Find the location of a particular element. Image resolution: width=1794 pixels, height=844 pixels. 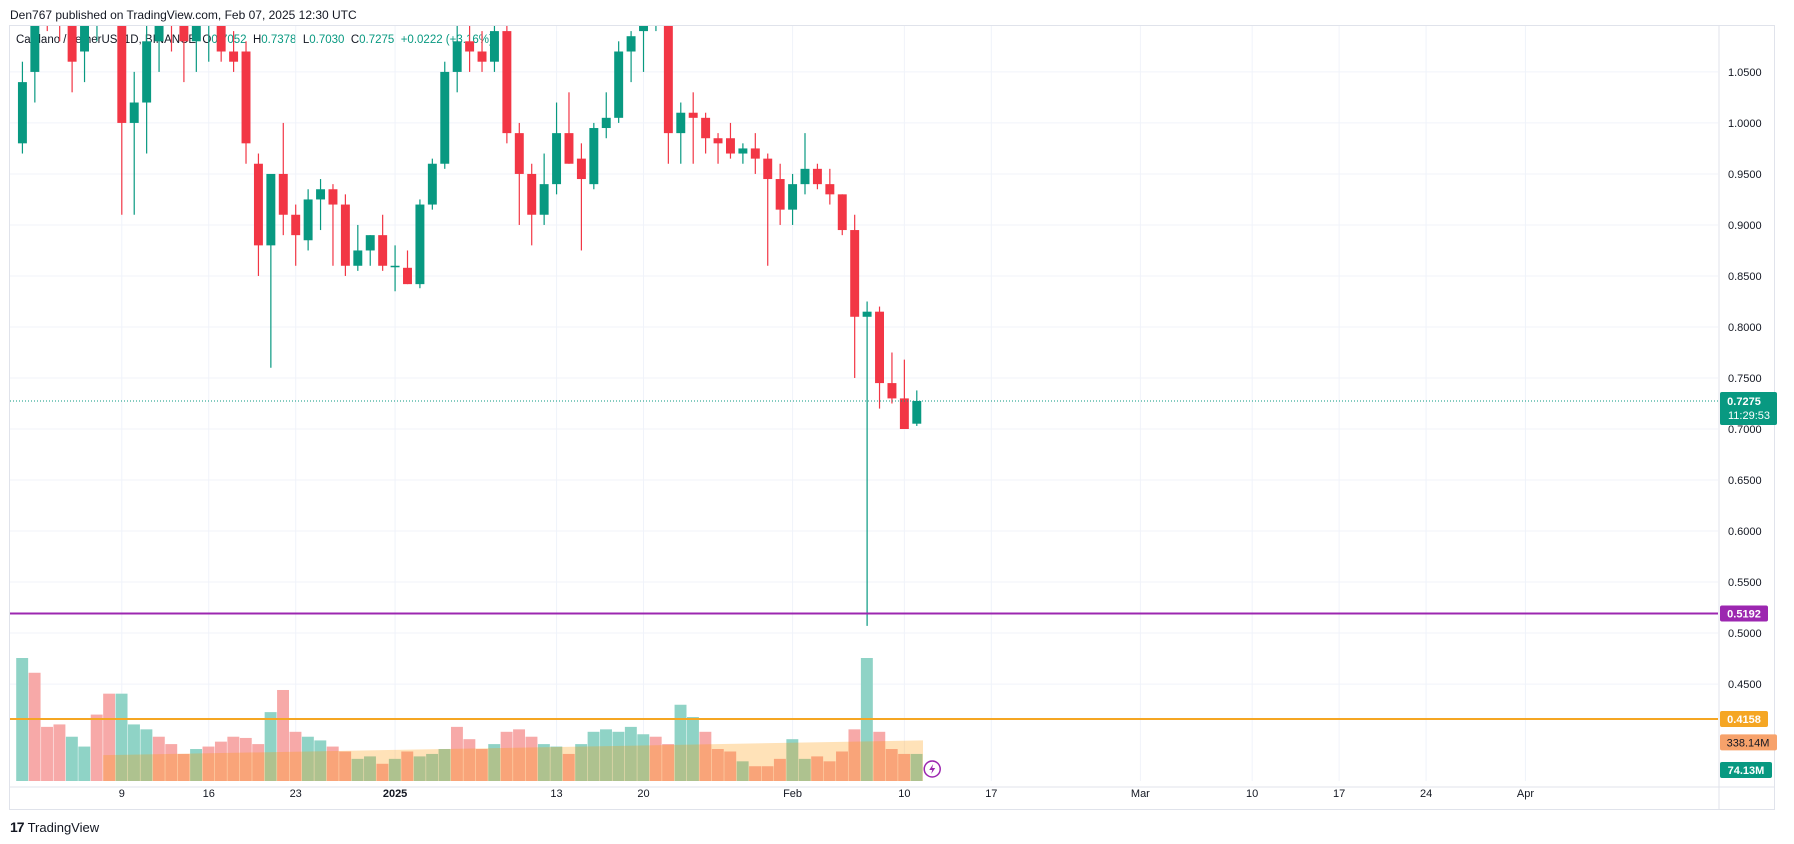

price-tag-label: 0.5192 is located at coordinates (1744, 614).